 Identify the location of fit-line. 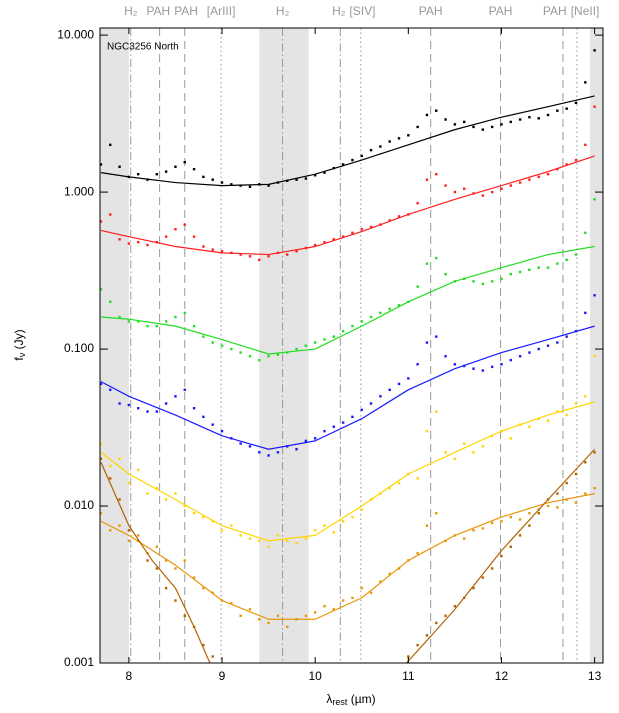
(347, 205).